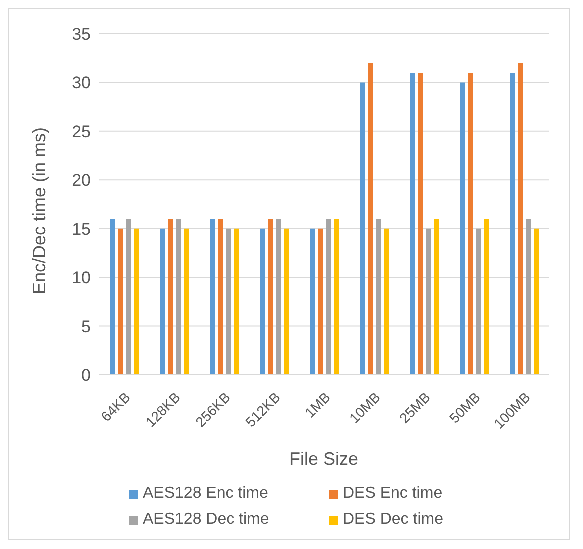 Image resolution: width=583 pixels, height=549 pixels. What do you see at coordinates (393, 494) in the screenshot?
I see `legend-label: DES Enc time` at bounding box center [393, 494].